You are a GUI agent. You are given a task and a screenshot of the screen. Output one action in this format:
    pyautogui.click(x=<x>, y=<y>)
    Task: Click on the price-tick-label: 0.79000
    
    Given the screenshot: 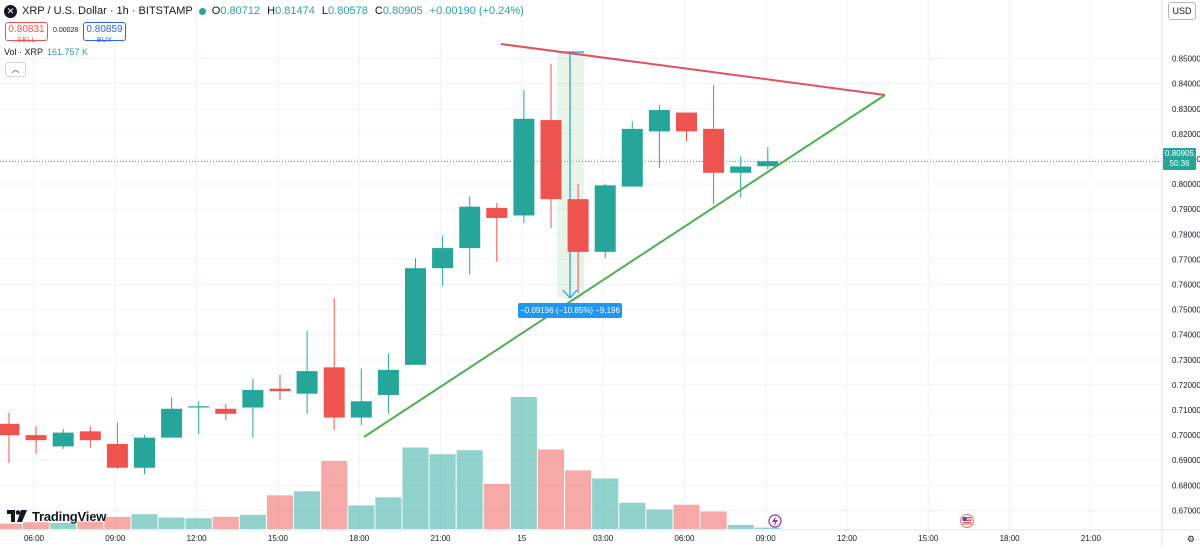 What is the action you would take?
    pyautogui.click(x=1186, y=209)
    